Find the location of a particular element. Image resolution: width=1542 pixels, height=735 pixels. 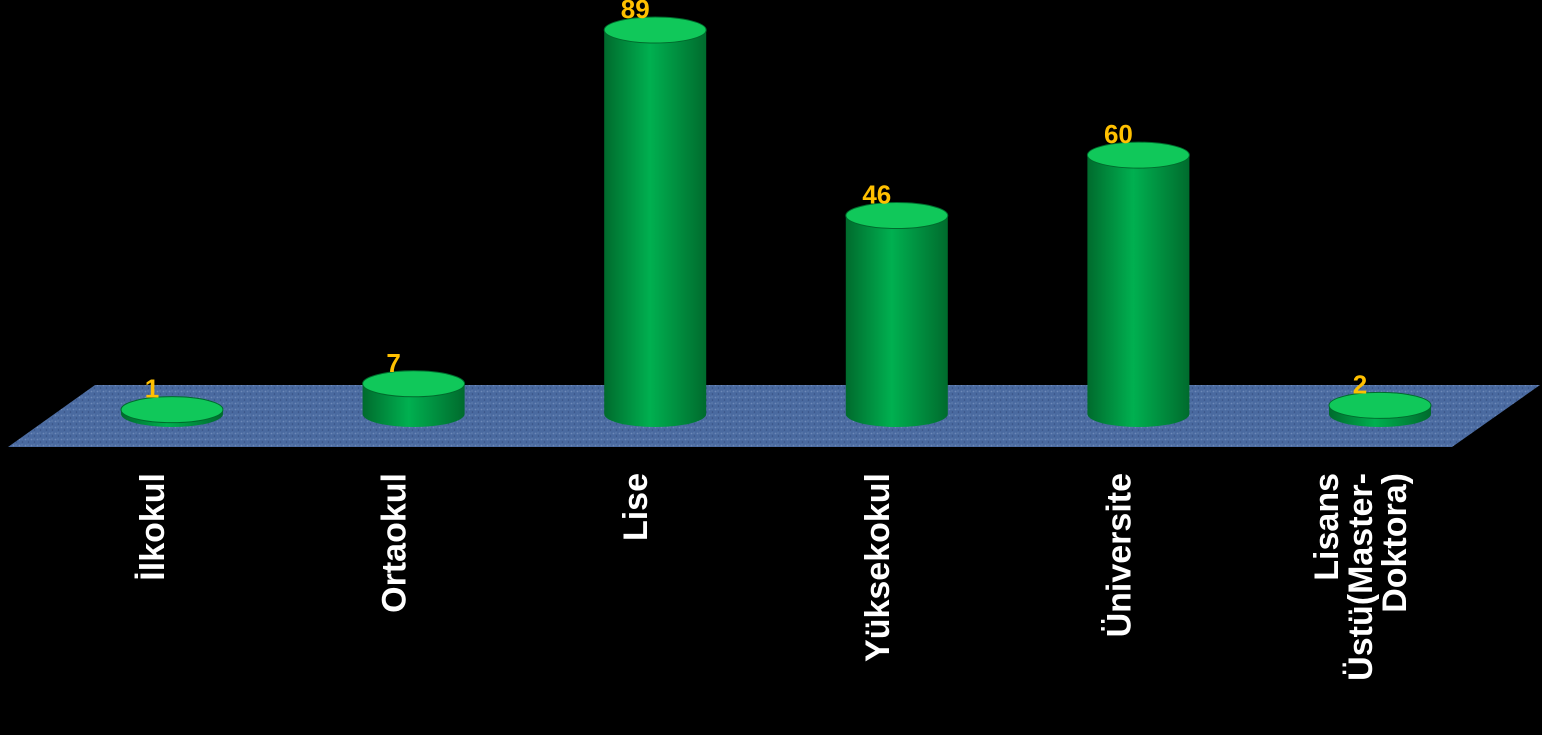

category-label: Lise is located at coordinates (636, 507).